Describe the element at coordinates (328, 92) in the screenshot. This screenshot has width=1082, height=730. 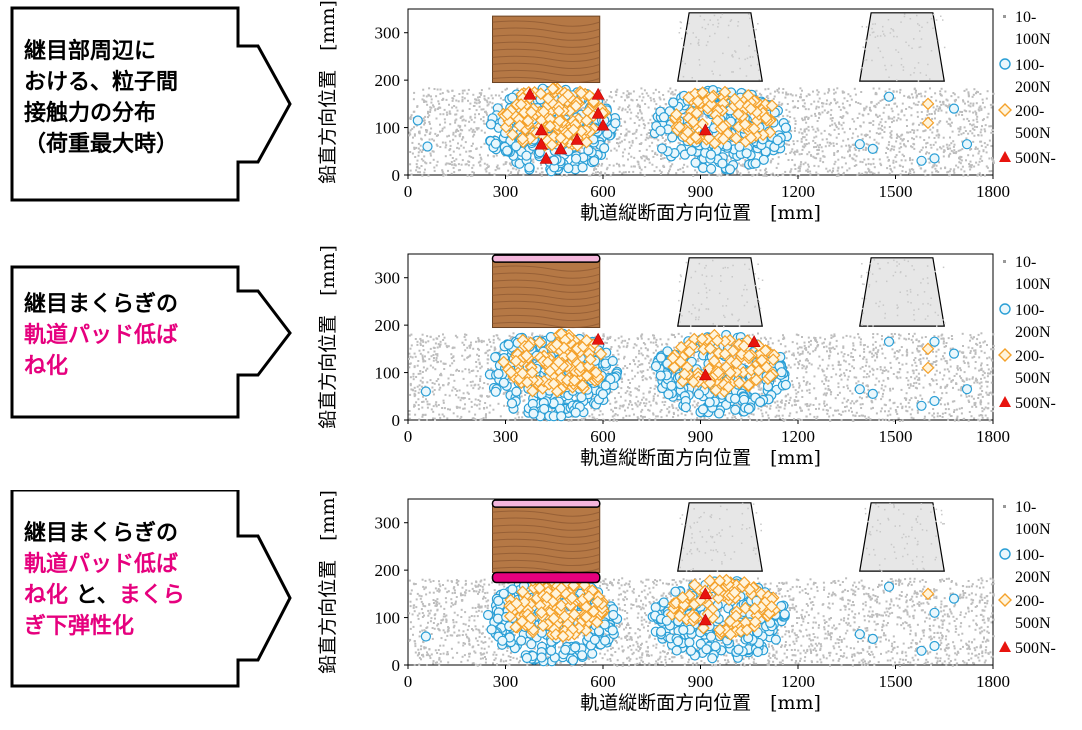
I see `y-axis-label: 鉛直方向位置 [mm]` at that location.